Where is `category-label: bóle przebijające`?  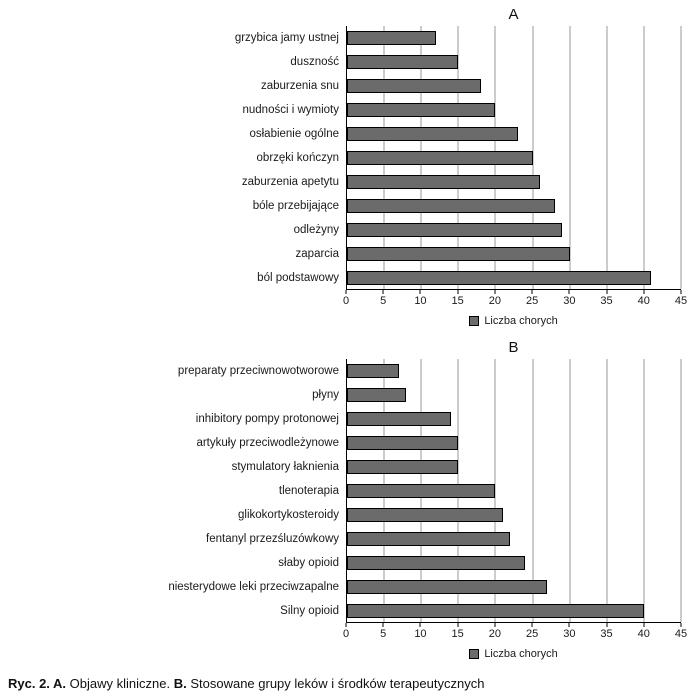 category-label: bóle przebijające is located at coordinates (295, 206).